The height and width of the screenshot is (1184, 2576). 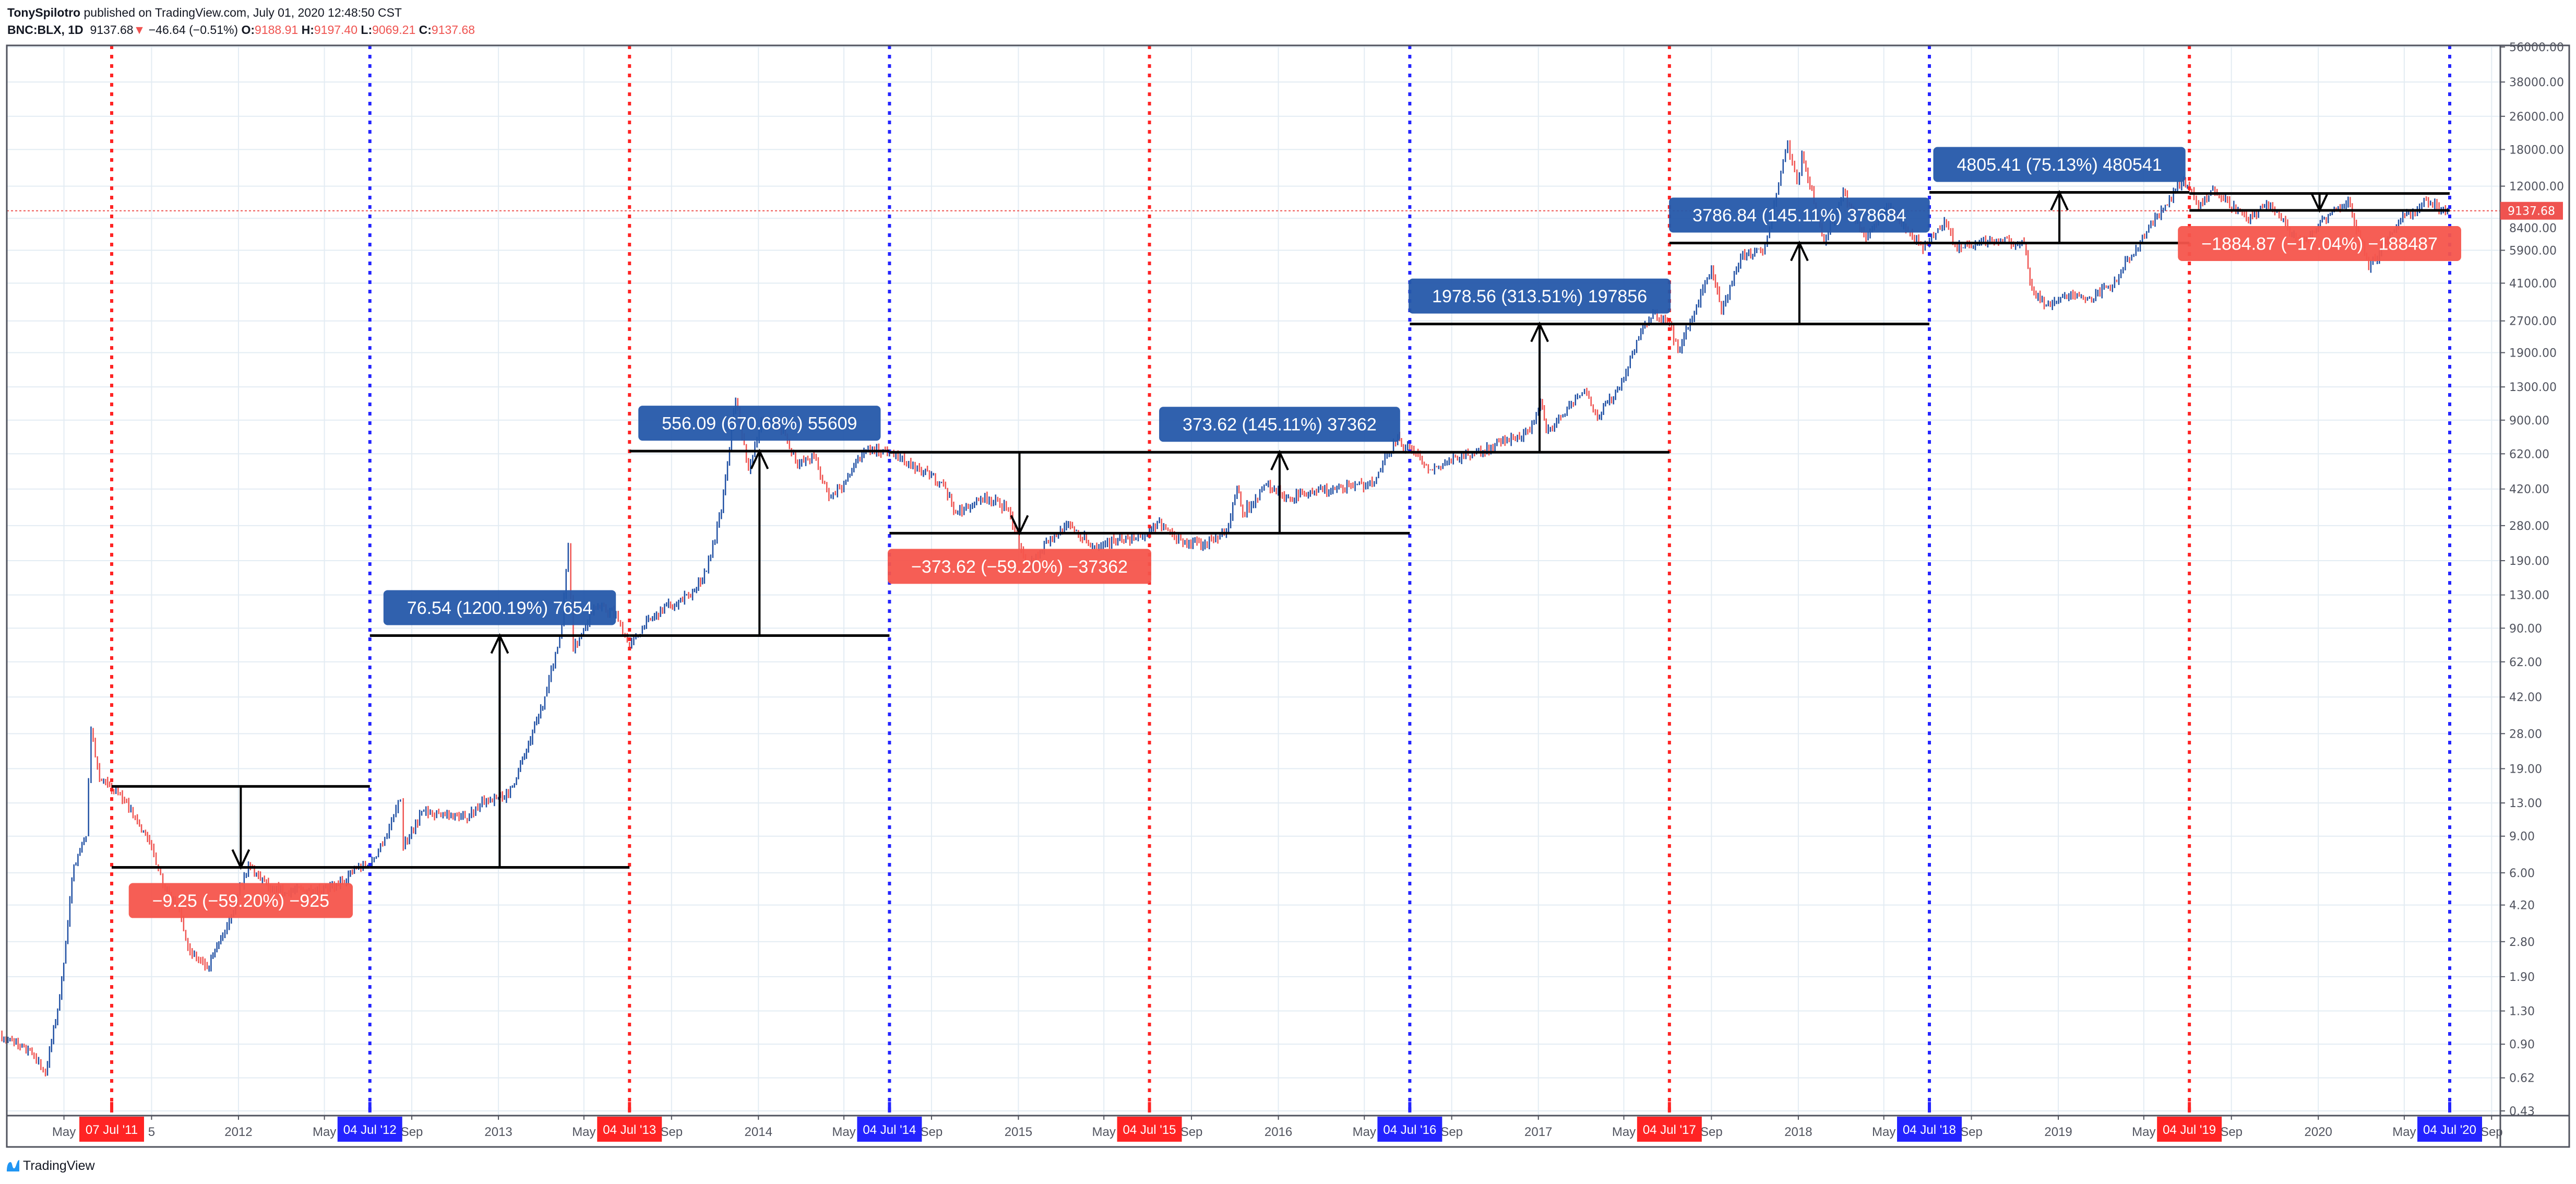 I want to click on time-tick-label: 2013, so click(x=498, y=1132).